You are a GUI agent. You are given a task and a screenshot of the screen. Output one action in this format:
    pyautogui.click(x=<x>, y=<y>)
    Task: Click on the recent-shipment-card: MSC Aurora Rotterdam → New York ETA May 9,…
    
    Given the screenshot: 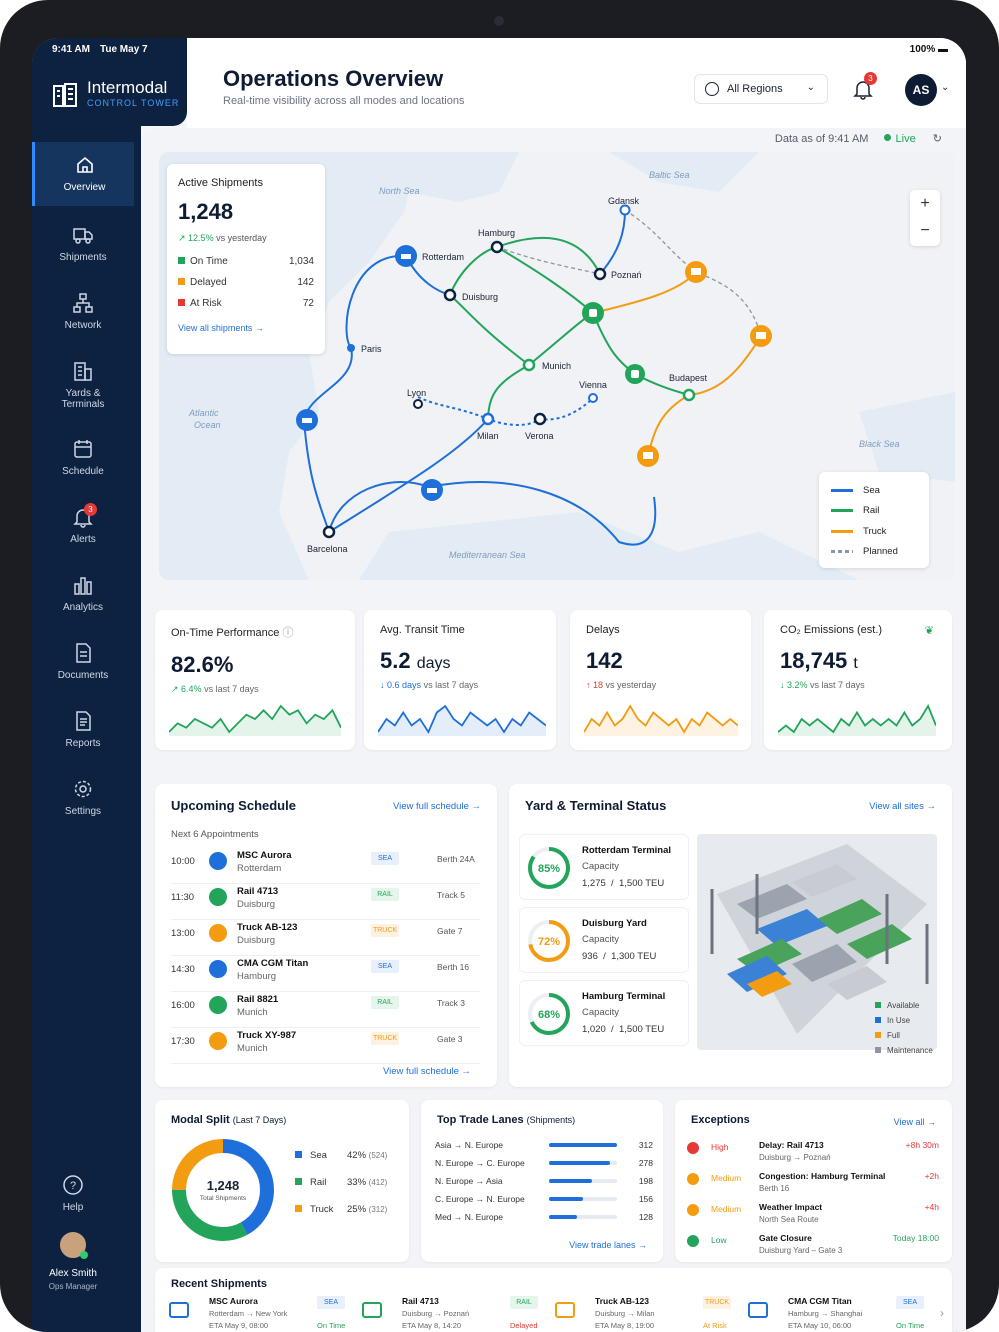 What is the action you would take?
    pyautogui.click(x=263, y=1314)
    